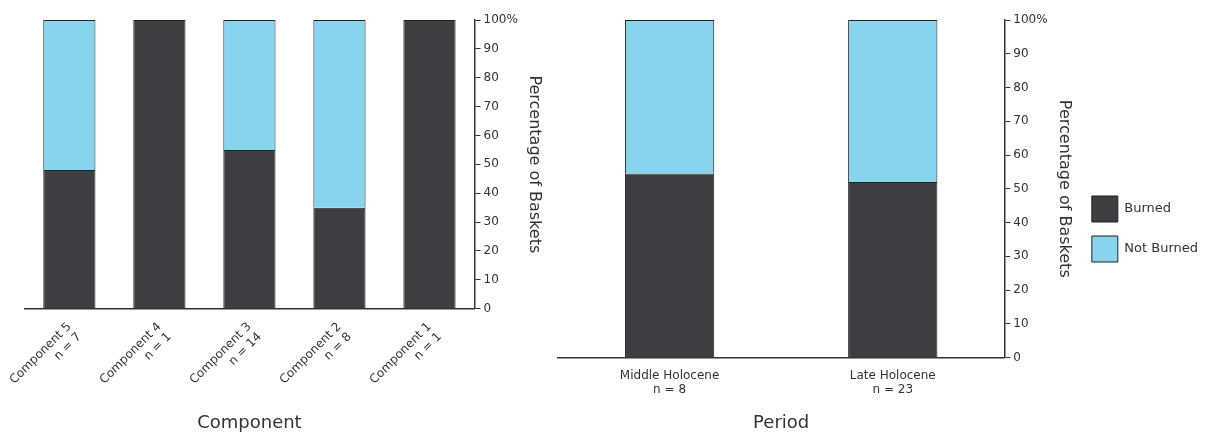 The height and width of the screenshot is (438, 1217). Describe the element at coordinates (781, 421) in the screenshot. I see `x-axis-title: Period` at that location.